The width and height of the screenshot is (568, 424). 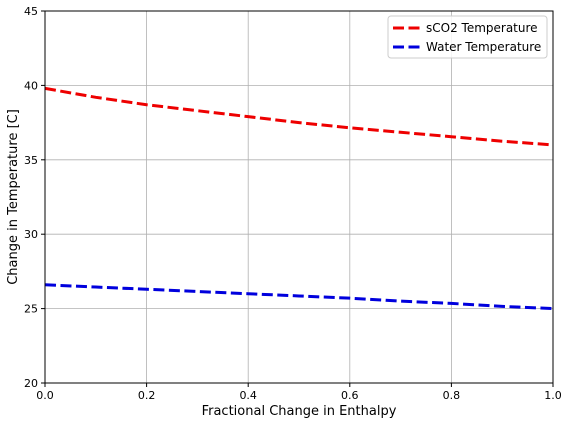 I want to click on x-tick-label: 0.8, so click(x=452, y=395).